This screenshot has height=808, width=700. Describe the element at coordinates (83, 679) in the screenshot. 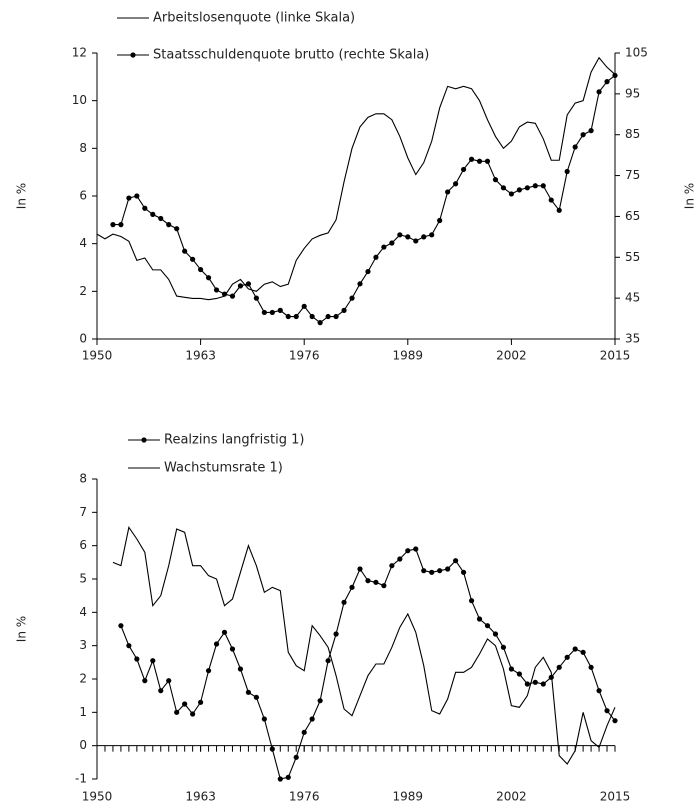

I see `y-tick-label: 2` at that location.